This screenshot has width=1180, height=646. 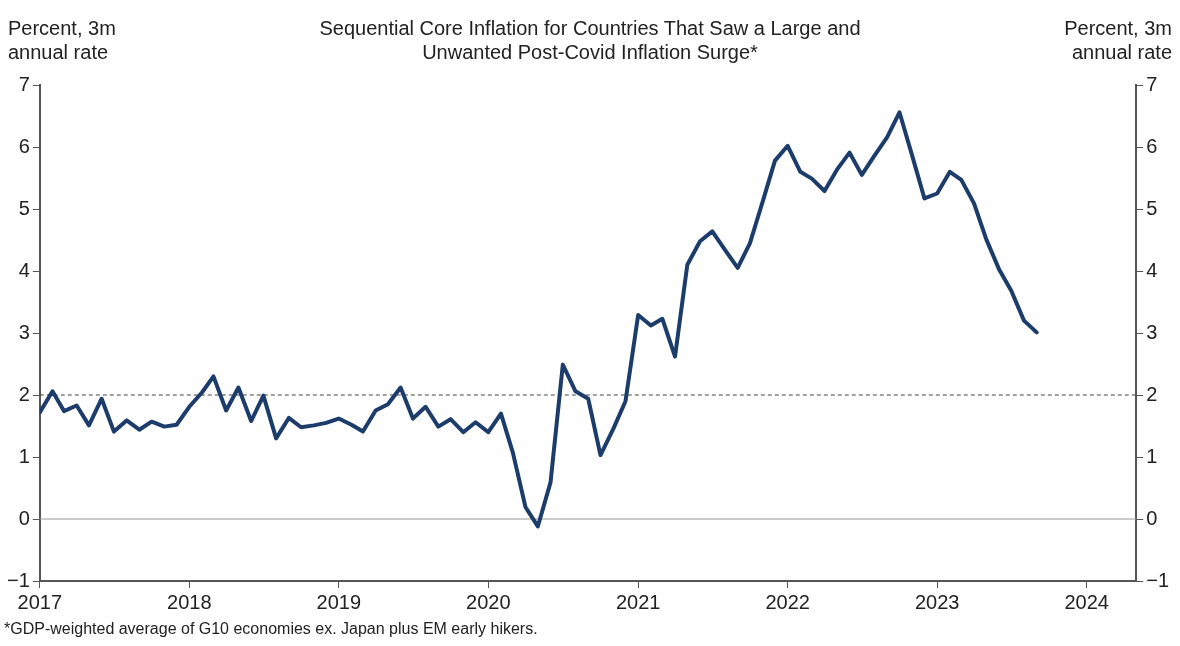 I want to click on y2-tick-label: 2, so click(x=1152, y=393).